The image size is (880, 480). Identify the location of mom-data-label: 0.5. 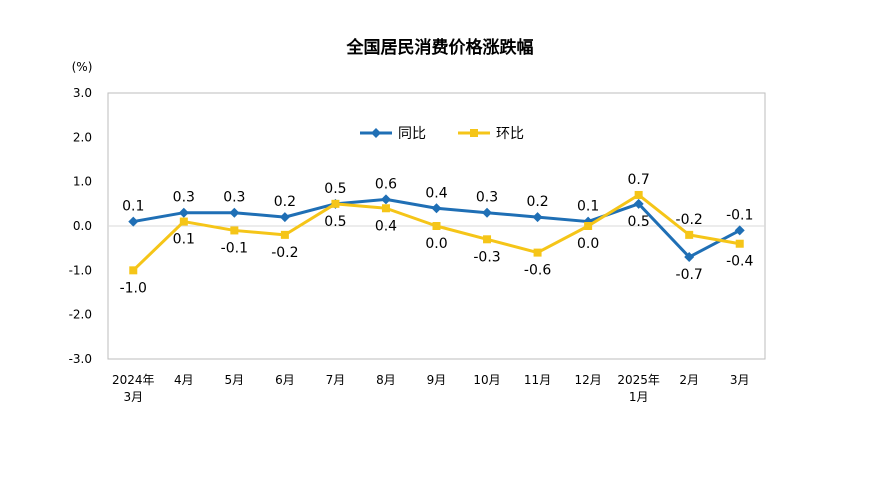
(335, 222).